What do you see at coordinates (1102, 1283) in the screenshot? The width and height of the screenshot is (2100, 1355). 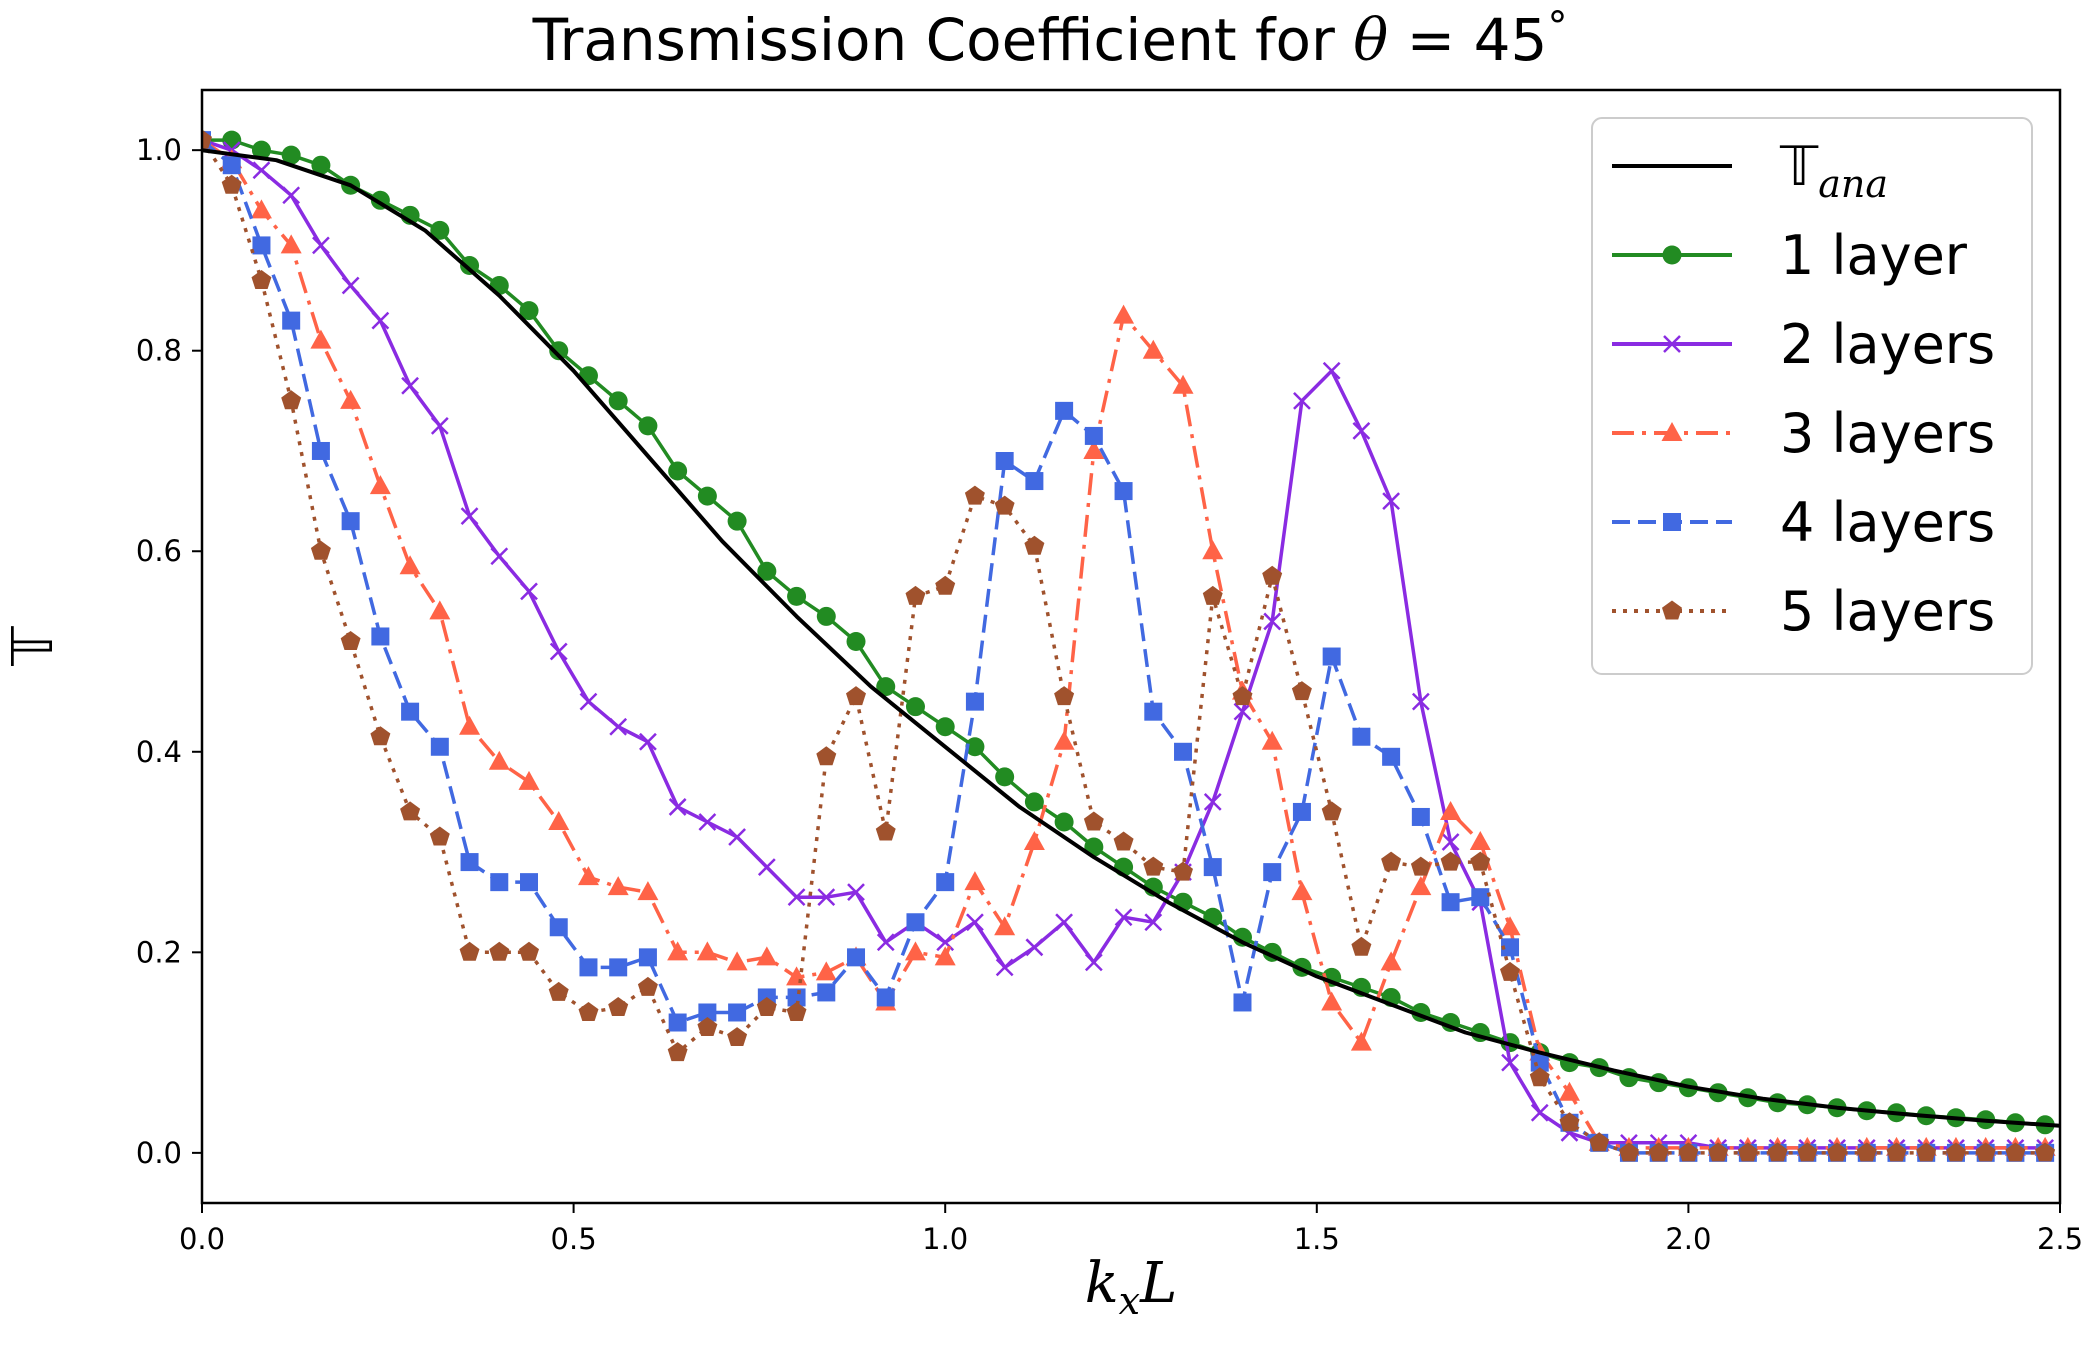 I see `x-label-main: k` at bounding box center [1102, 1283].